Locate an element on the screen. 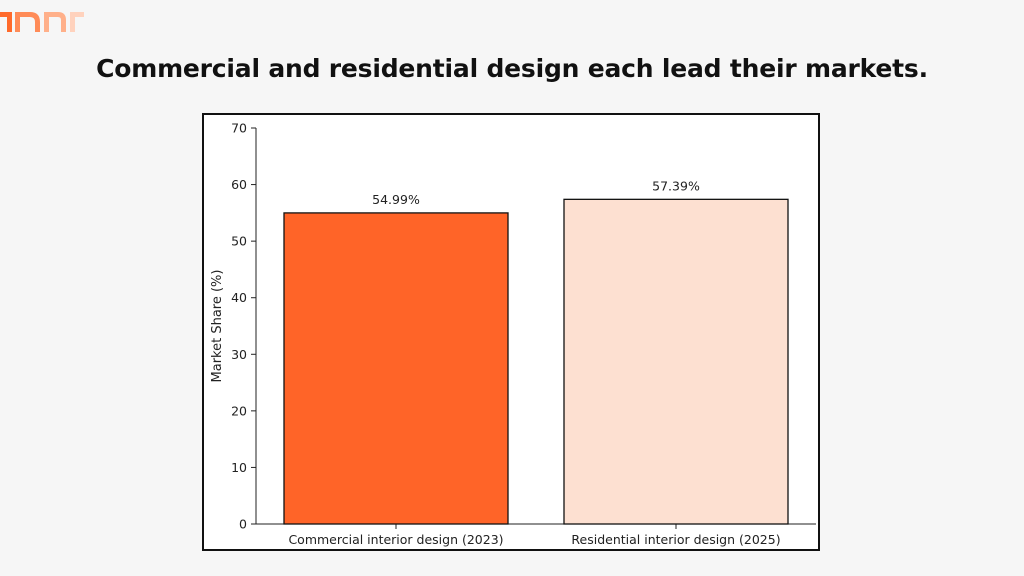  y-tick-label: 70 is located at coordinates (239, 128).